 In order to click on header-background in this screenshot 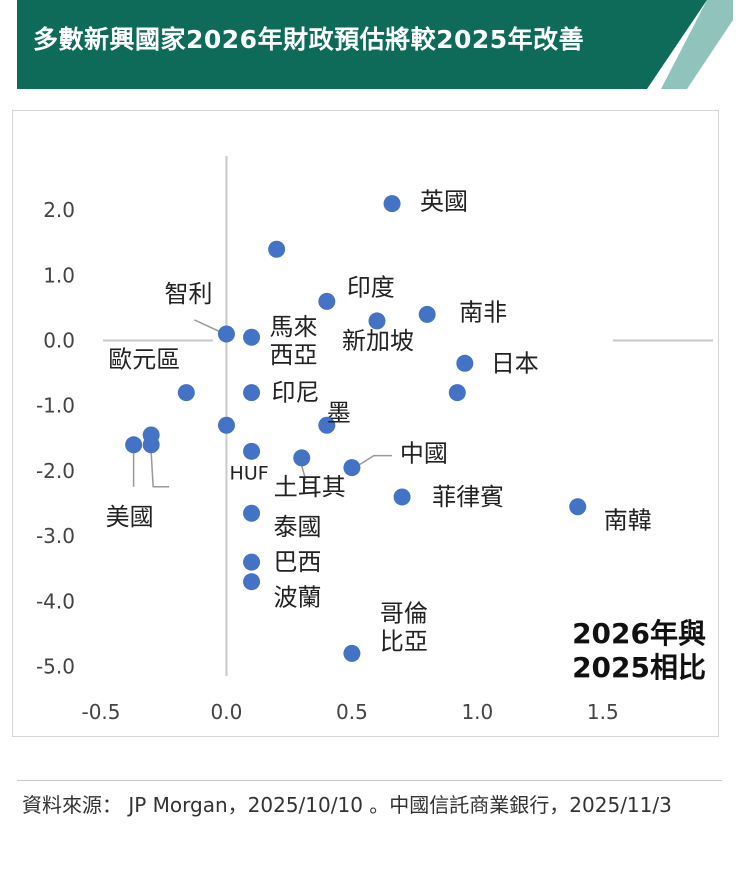, I will do `click(375, 44)`.